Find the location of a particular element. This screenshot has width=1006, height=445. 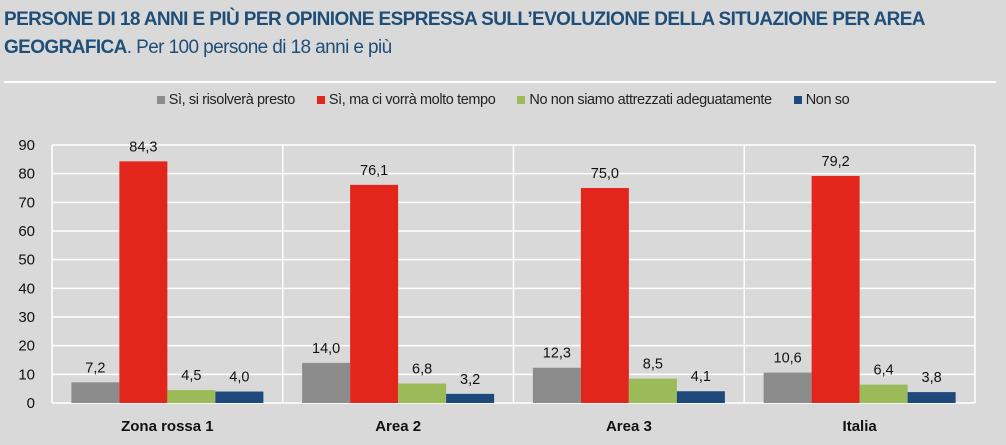

y-tick-label: 50 is located at coordinates (26, 260).